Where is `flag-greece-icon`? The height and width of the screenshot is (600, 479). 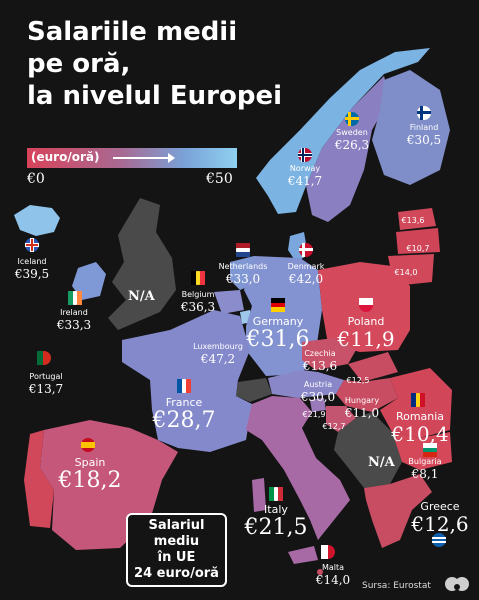 flag-greece-icon is located at coordinates (439, 540).